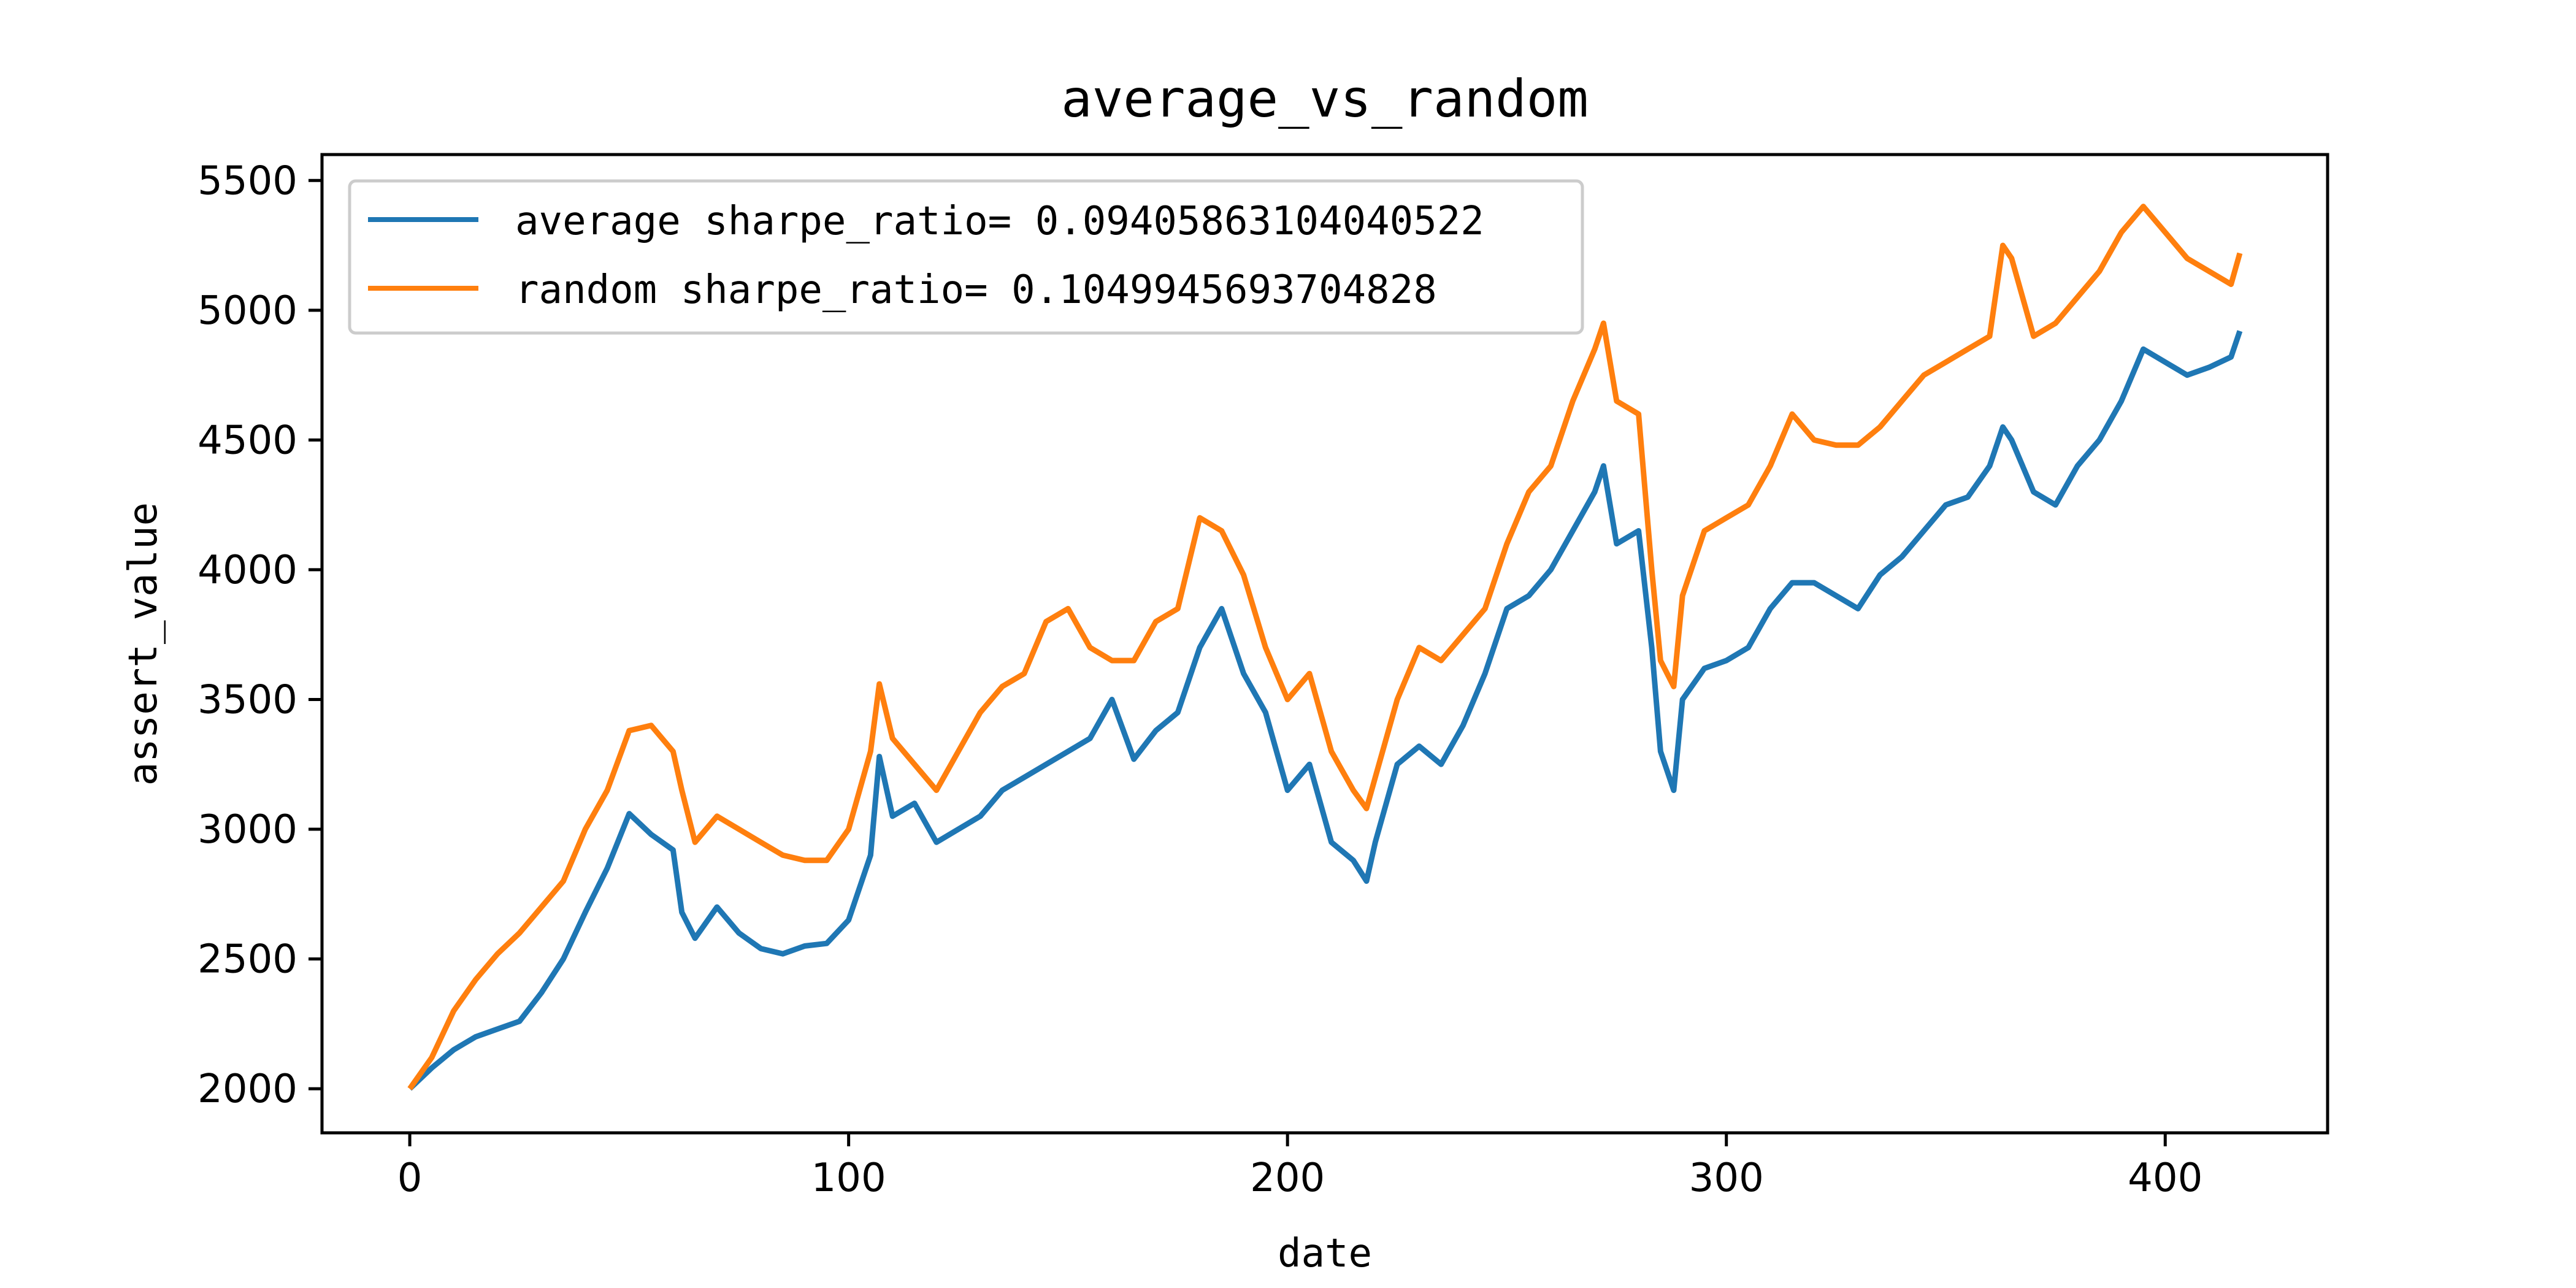 This screenshot has width=2576, height=1288. What do you see at coordinates (410, 1178) in the screenshot?
I see `x-tick-label: 0` at bounding box center [410, 1178].